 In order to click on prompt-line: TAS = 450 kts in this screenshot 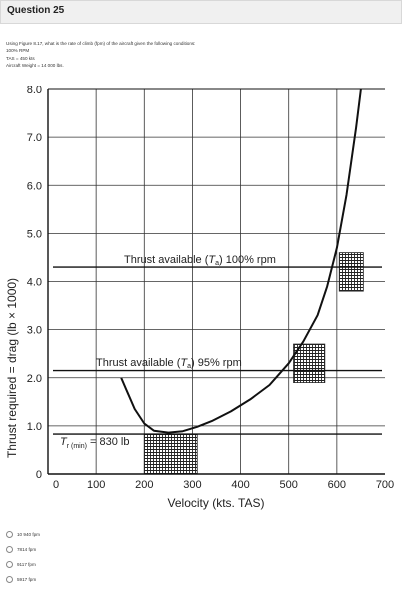, I will do `click(20, 58)`.